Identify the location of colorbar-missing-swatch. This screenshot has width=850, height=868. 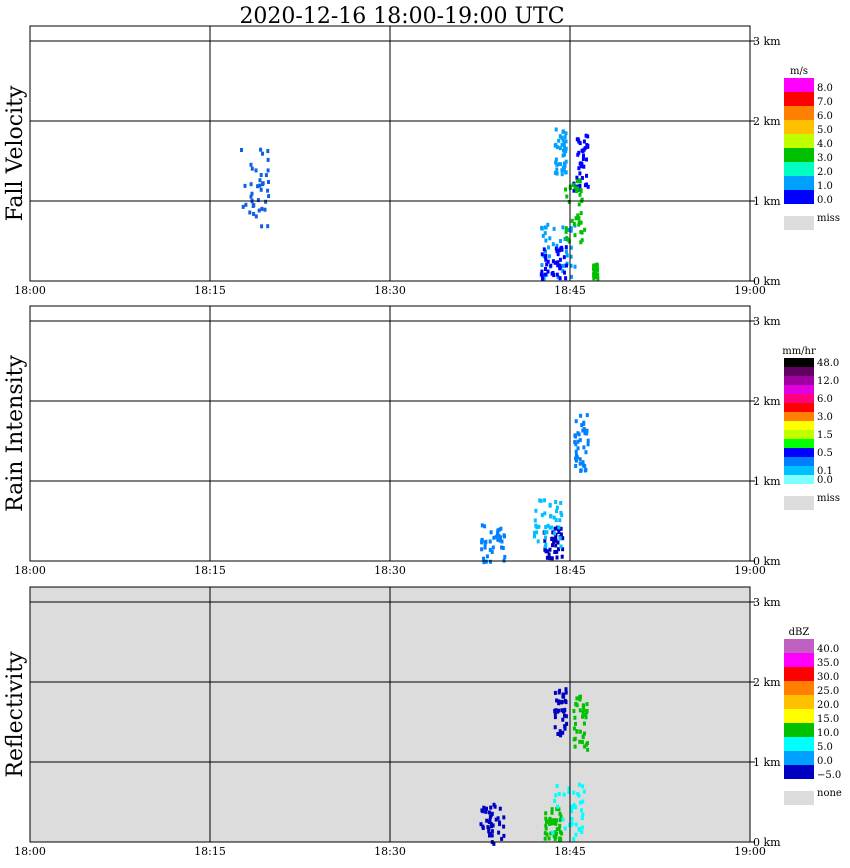
(799, 503).